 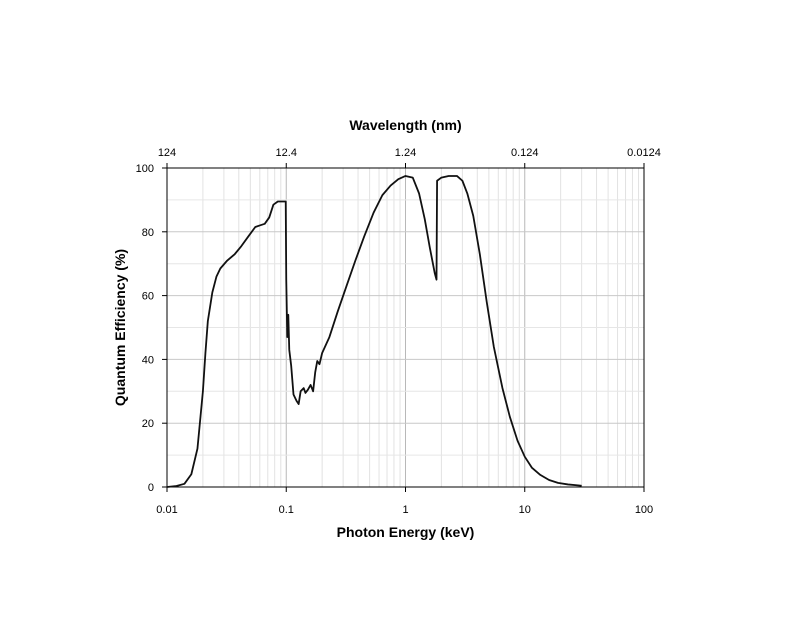 What do you see at coordinates (644, 153) in the screenshot?
I see `x2-tick-label: 0.0124` at bounding box center [644, 153].